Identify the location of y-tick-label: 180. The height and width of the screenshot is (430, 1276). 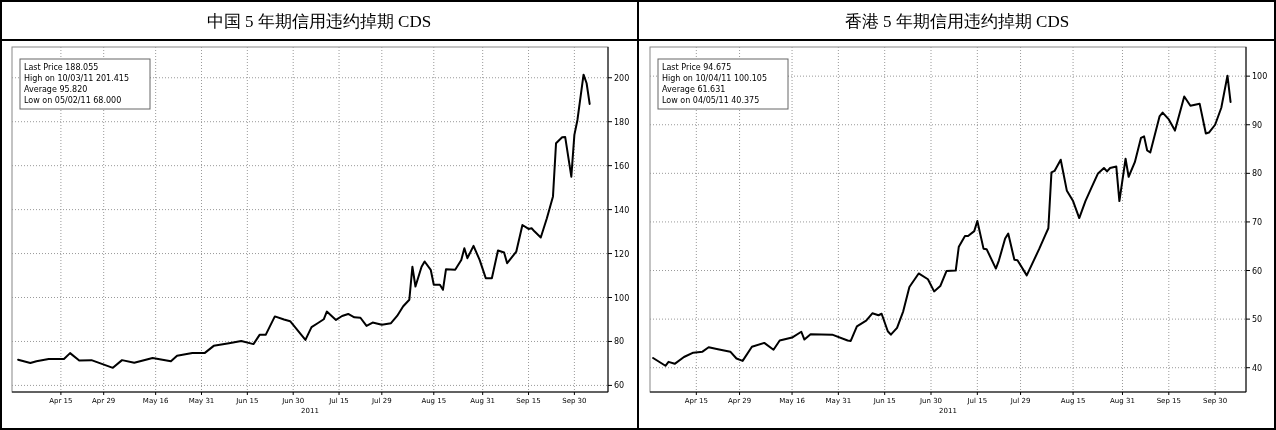
(622, 122).